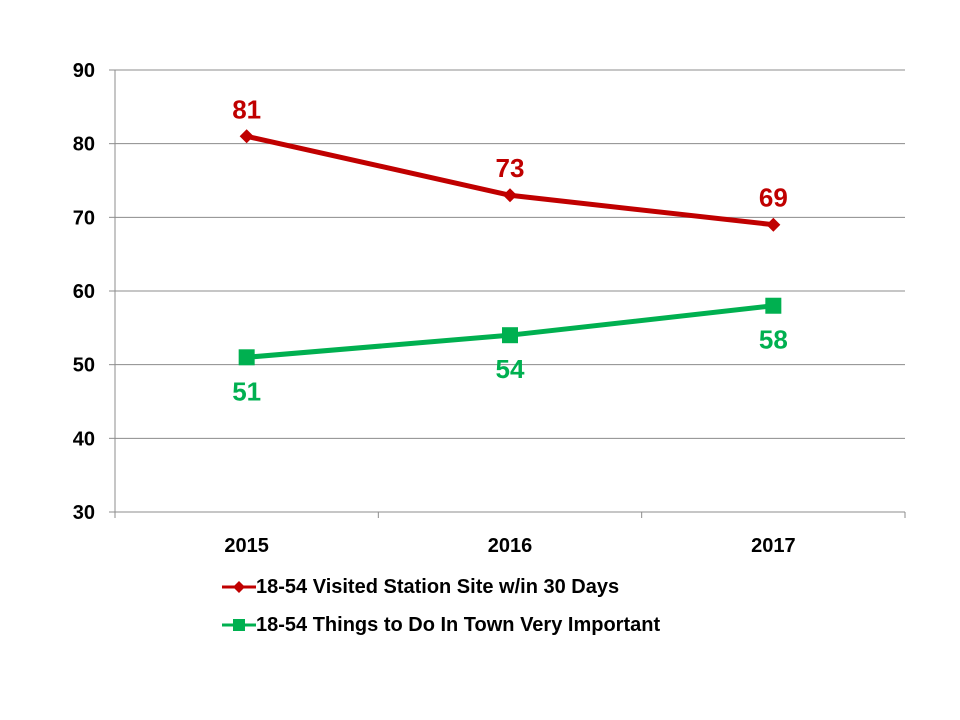  I want to click on data-label: 69, so click(773, 198).